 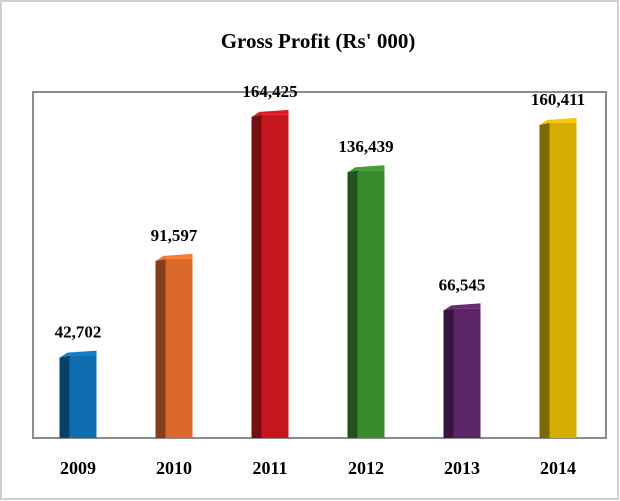 What do you see at coordinates (462, 284) in the screenshot?
I see `data-label: 66,545` at bounding box center [462, 284].